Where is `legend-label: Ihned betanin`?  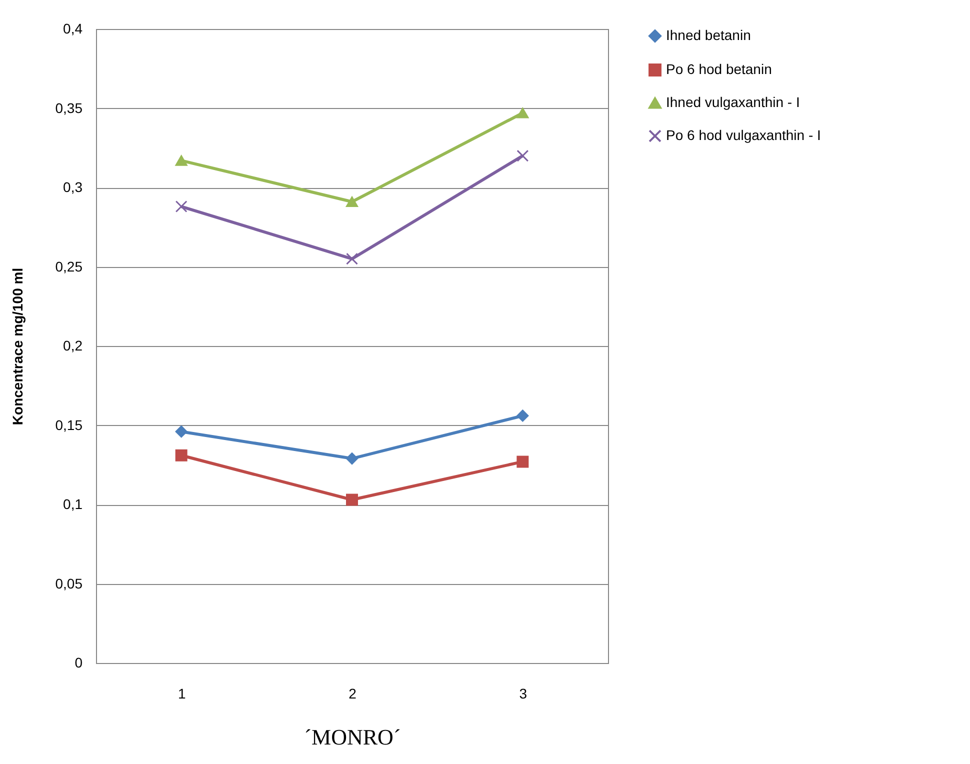
legend-label: Ihned betanin is located at coordinates (708, 35).